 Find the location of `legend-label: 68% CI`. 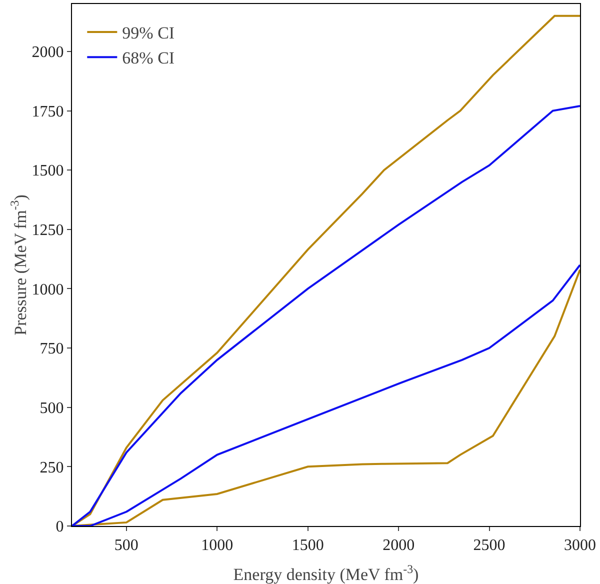

legend-label: 68% CI is located at coordinates (148, 58).